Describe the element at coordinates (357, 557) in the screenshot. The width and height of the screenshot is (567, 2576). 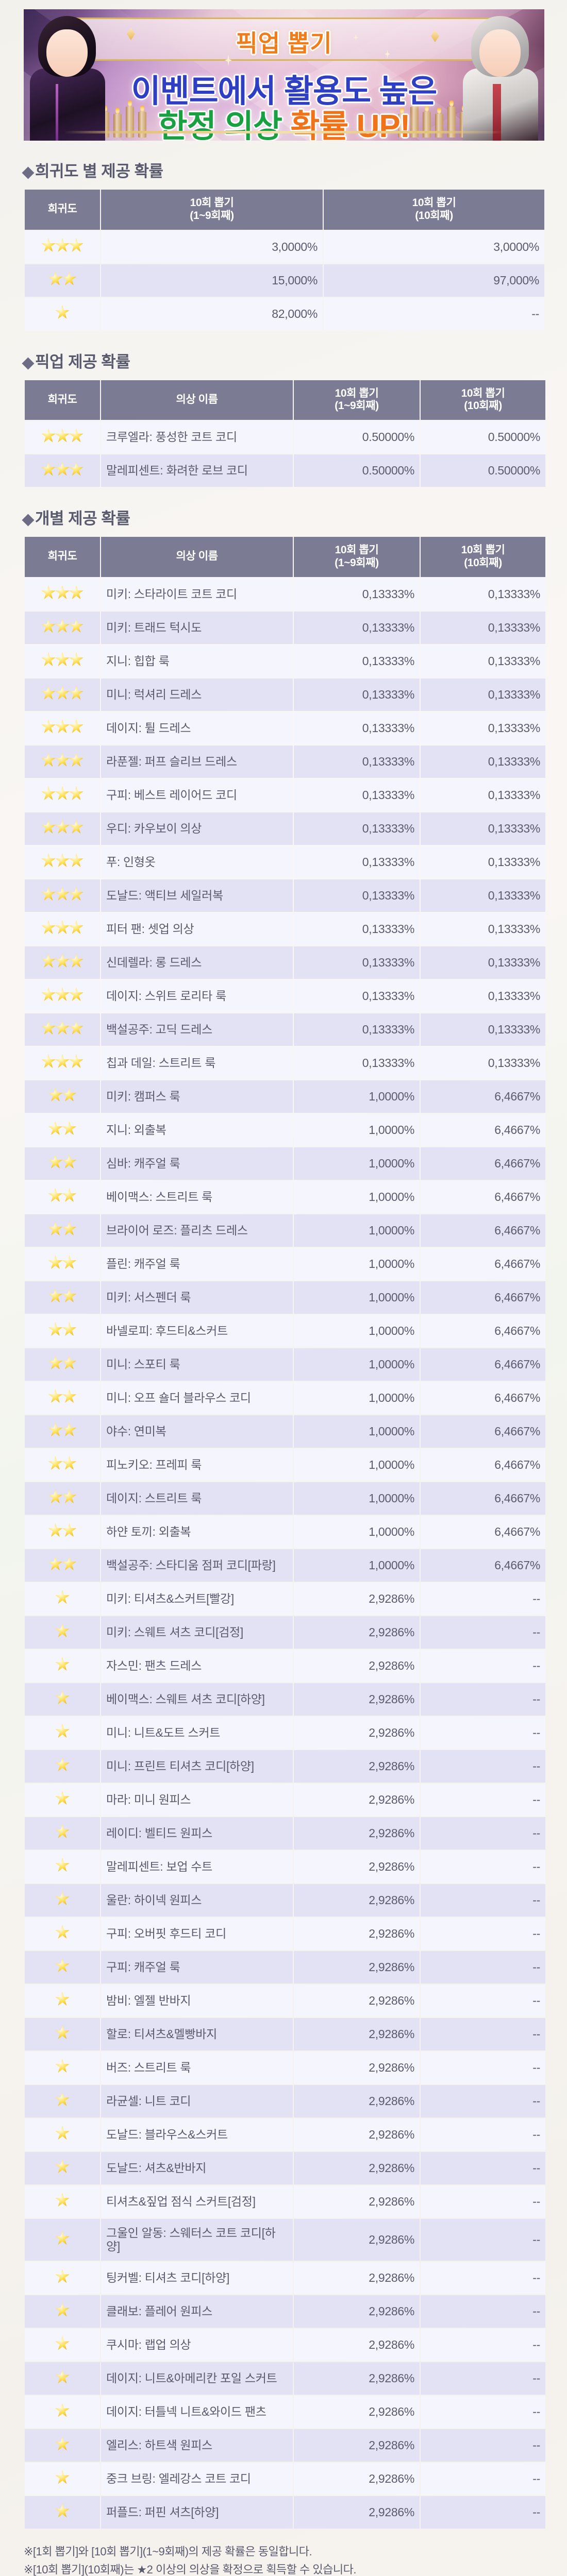
I see `col-header-draw-1-9: 10회 뽑기 (1~9회째)` at that location.